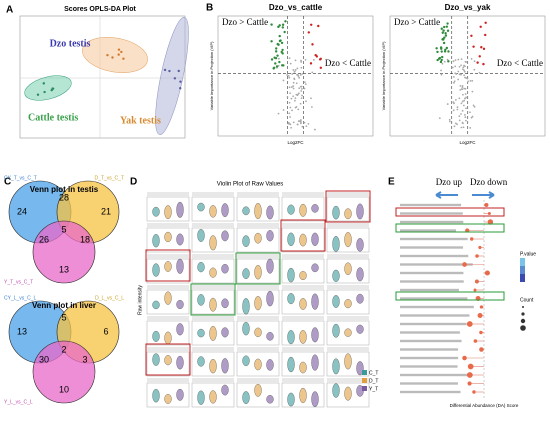 This screenshot has height=425, width=550. I want to click on label: CY_L_vs_C_L, so click(20, 298).